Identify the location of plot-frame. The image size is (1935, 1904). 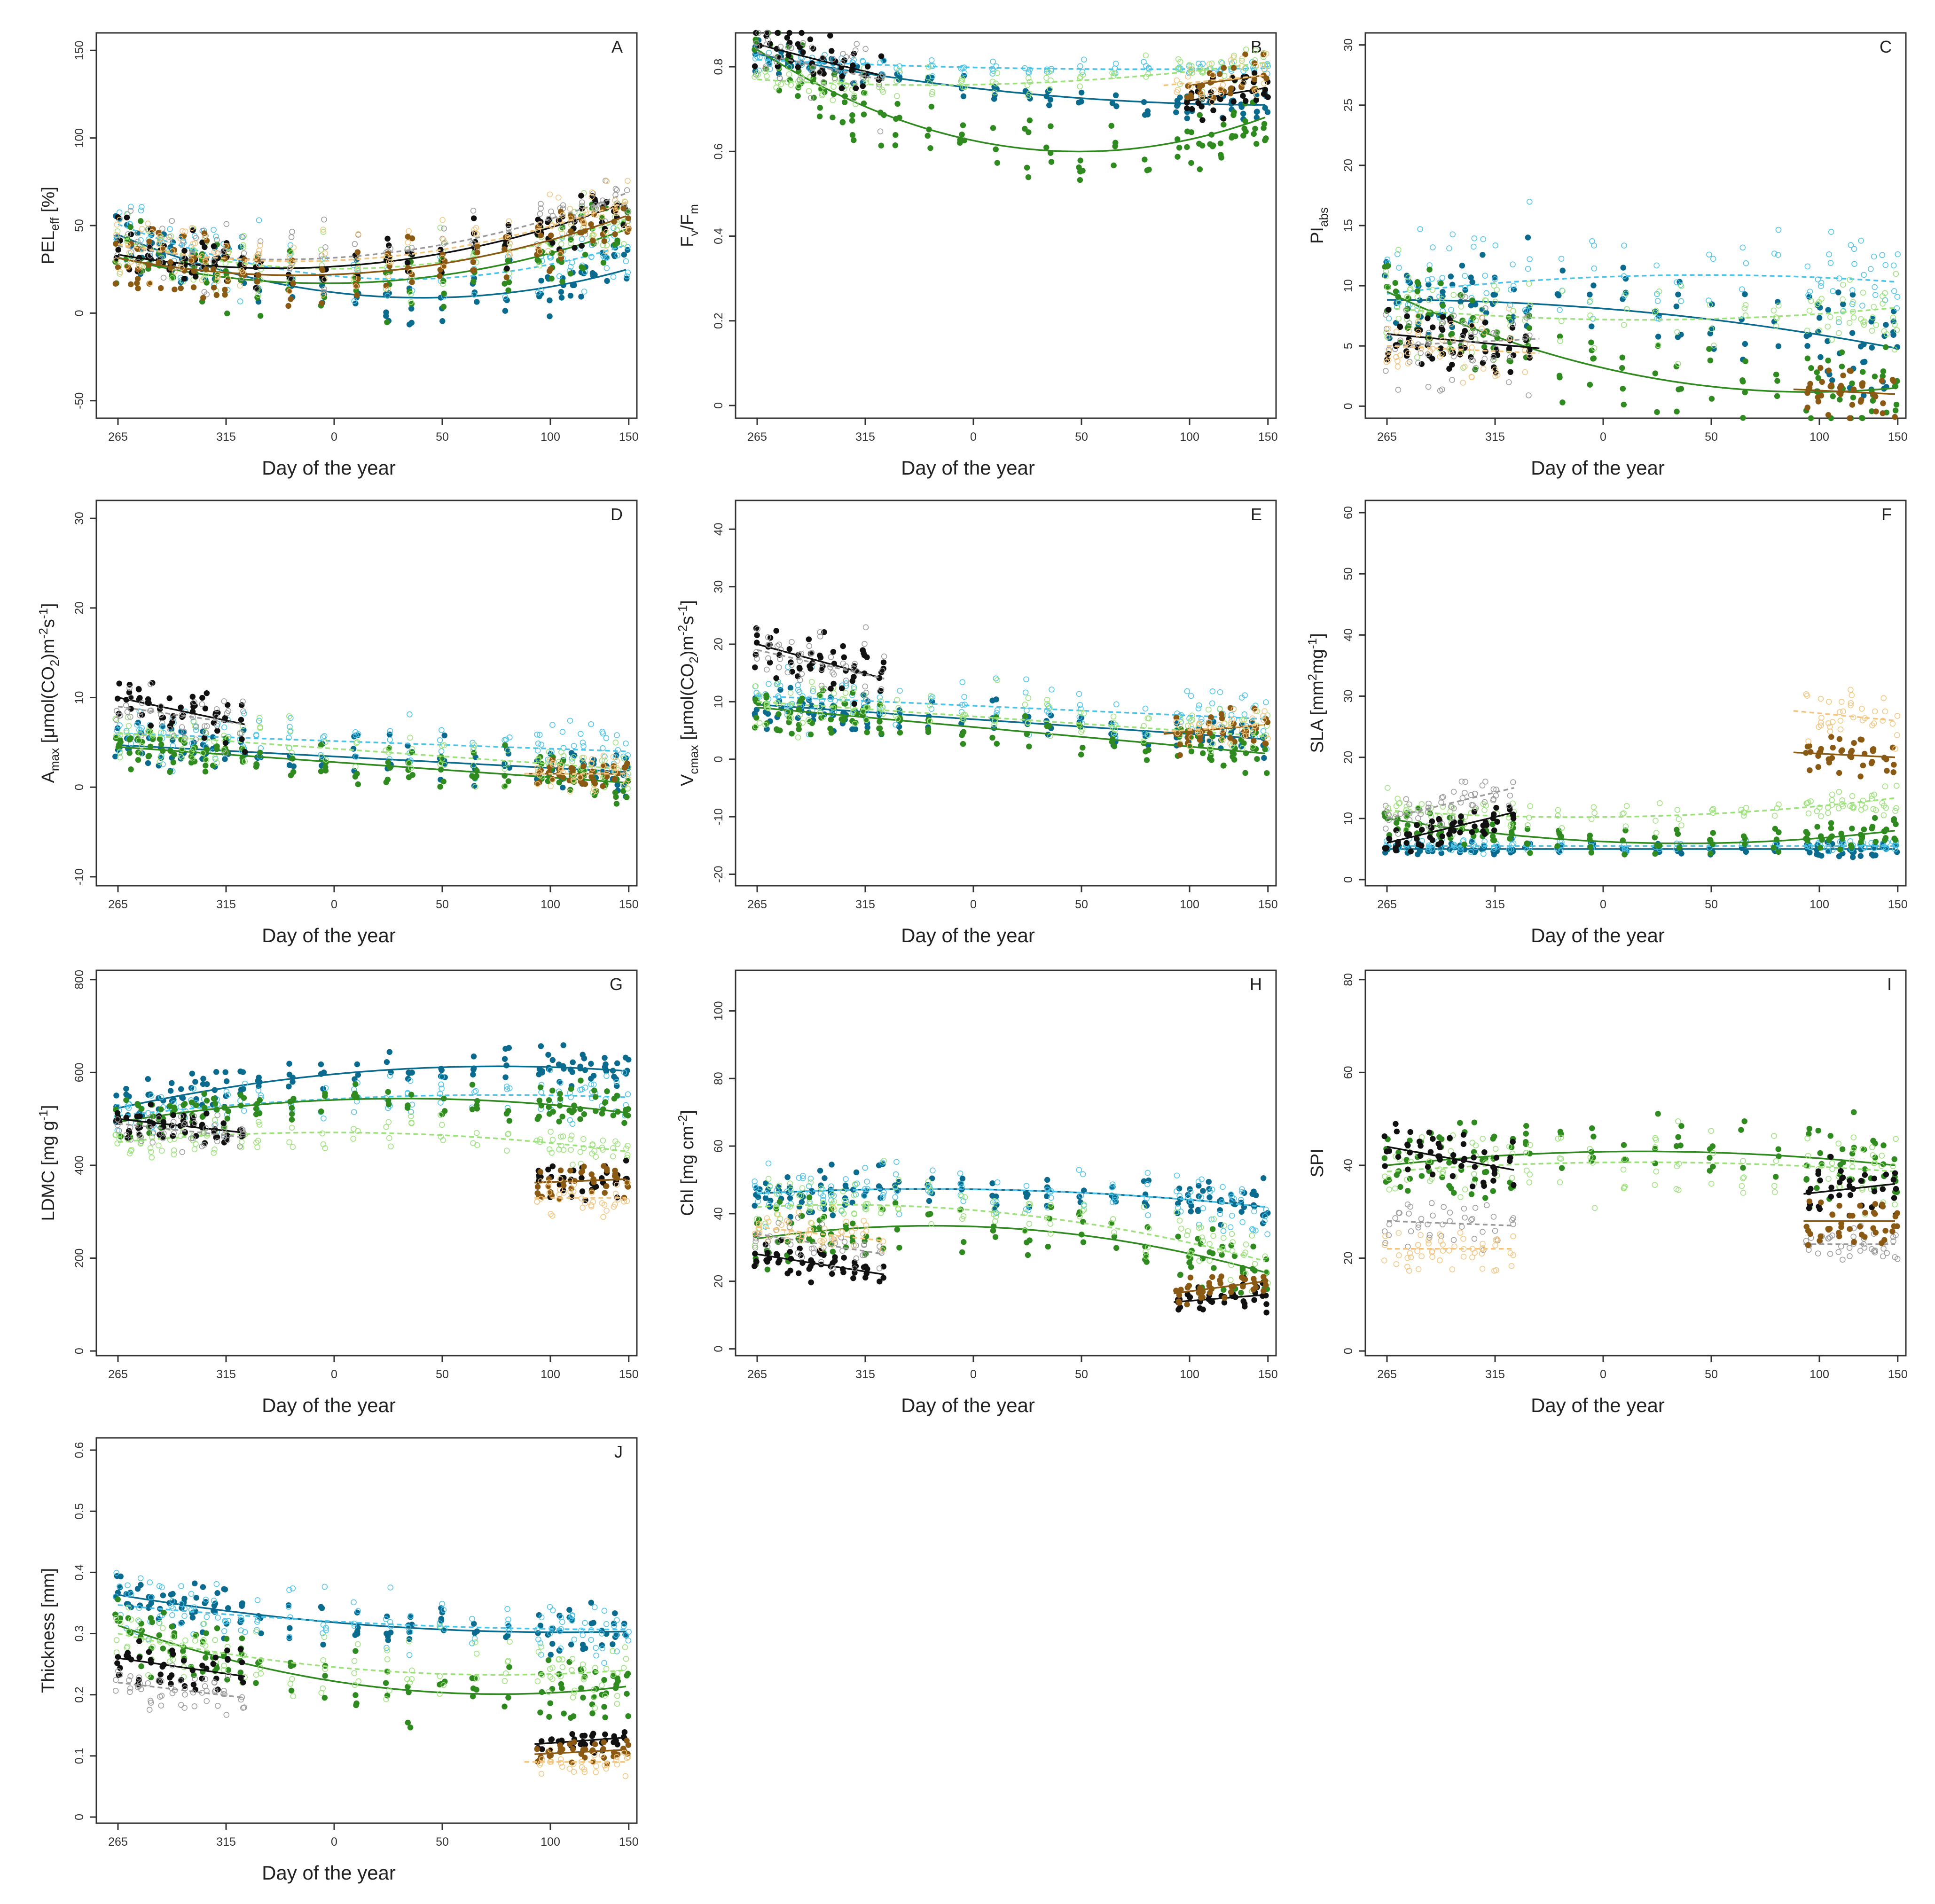
(1636, 225).